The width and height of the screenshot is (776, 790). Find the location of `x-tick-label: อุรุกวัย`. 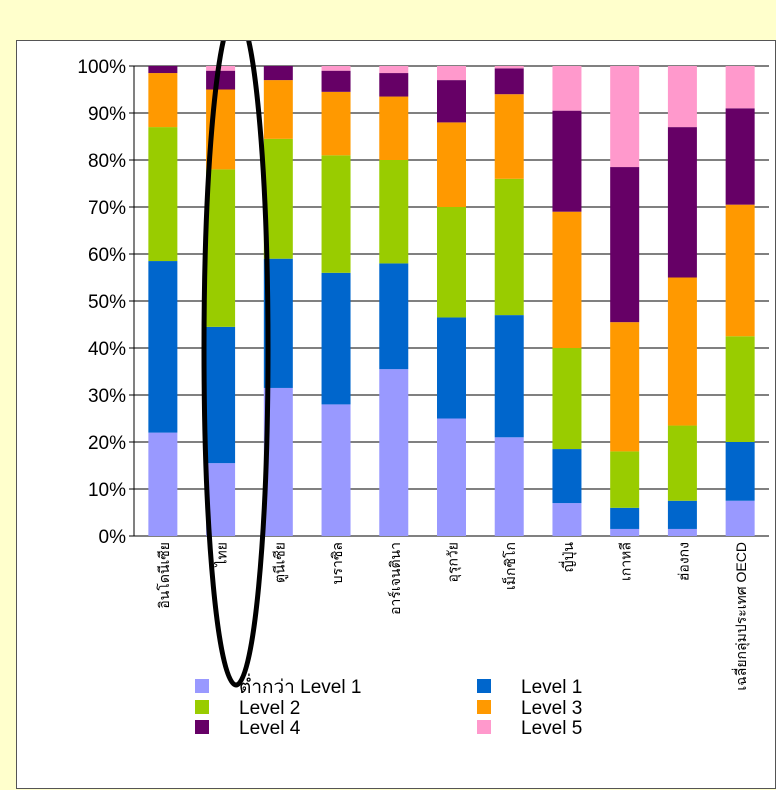

x-tick-label: อุรุกวัย is located at coordinates (453, 562).